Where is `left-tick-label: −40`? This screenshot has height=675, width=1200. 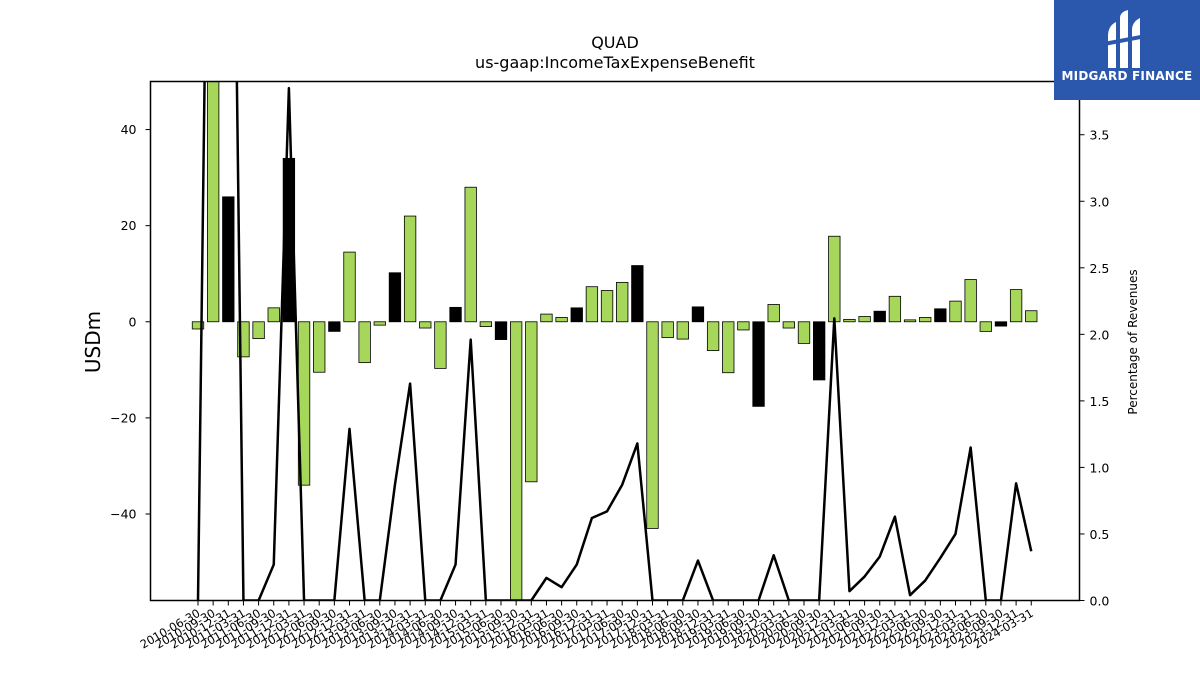 left-tick-label: −40 is located at coordinates (123, 514).